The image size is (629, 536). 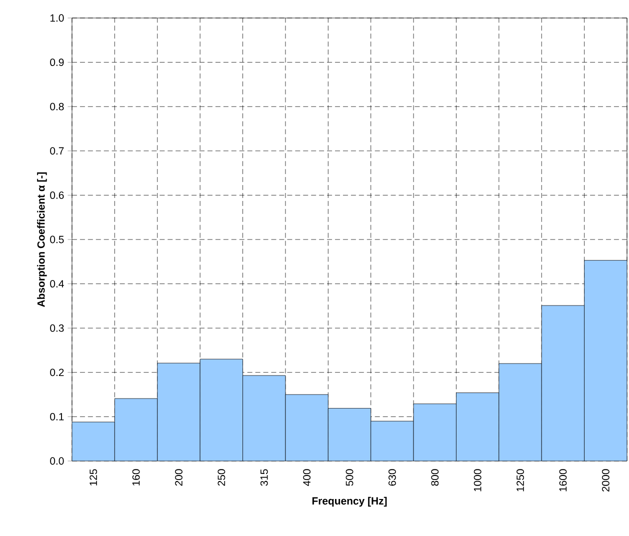 I want to click on x-tick-label: 630, so click(x=392, y=477).